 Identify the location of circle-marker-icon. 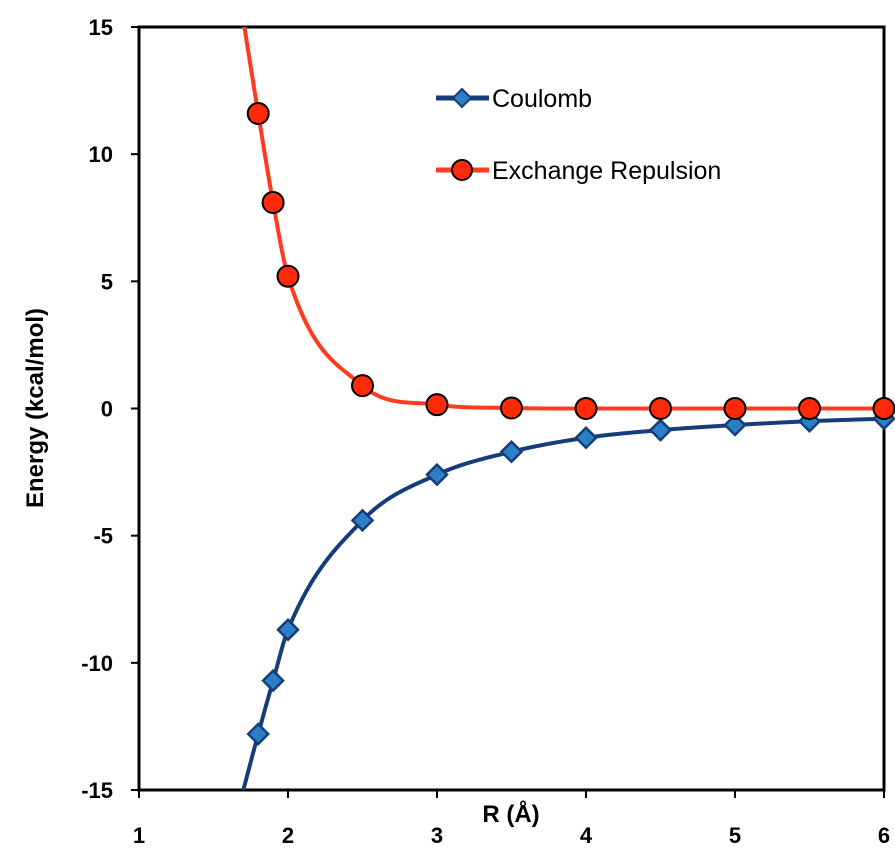
(462, 170).